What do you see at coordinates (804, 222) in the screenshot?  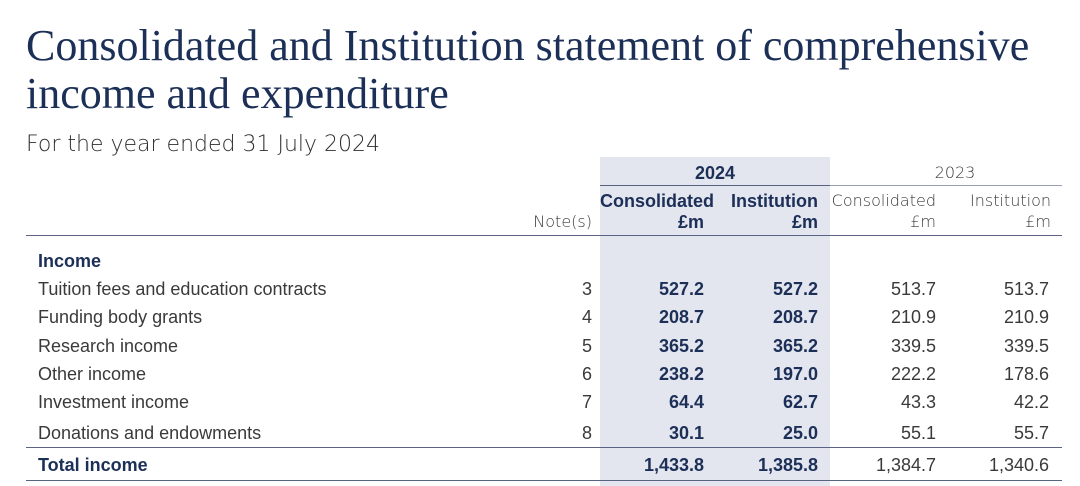 I see `col-2024-institution-unit: £m` at bounding box center [804, 222].